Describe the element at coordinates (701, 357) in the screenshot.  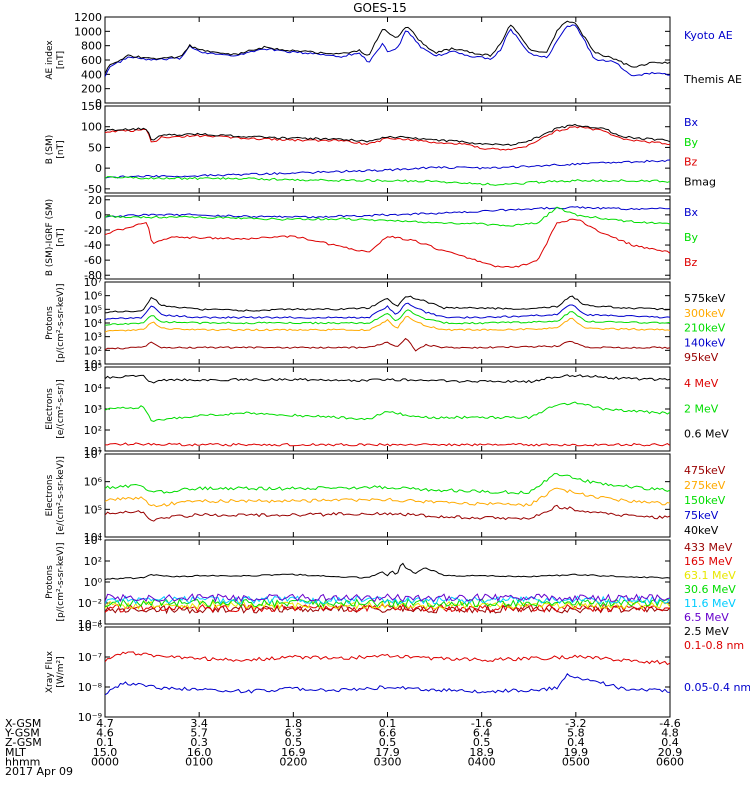
I see `legend-entry: 95keV` at that location.